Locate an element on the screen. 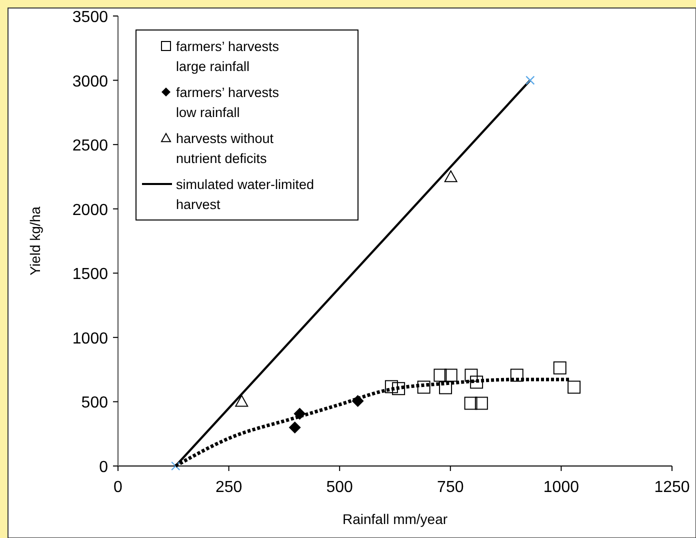 Image resolution: width=696 pixels, height=538 pixels. x-tick-label: 1250 is located at coordinates (672, 487).